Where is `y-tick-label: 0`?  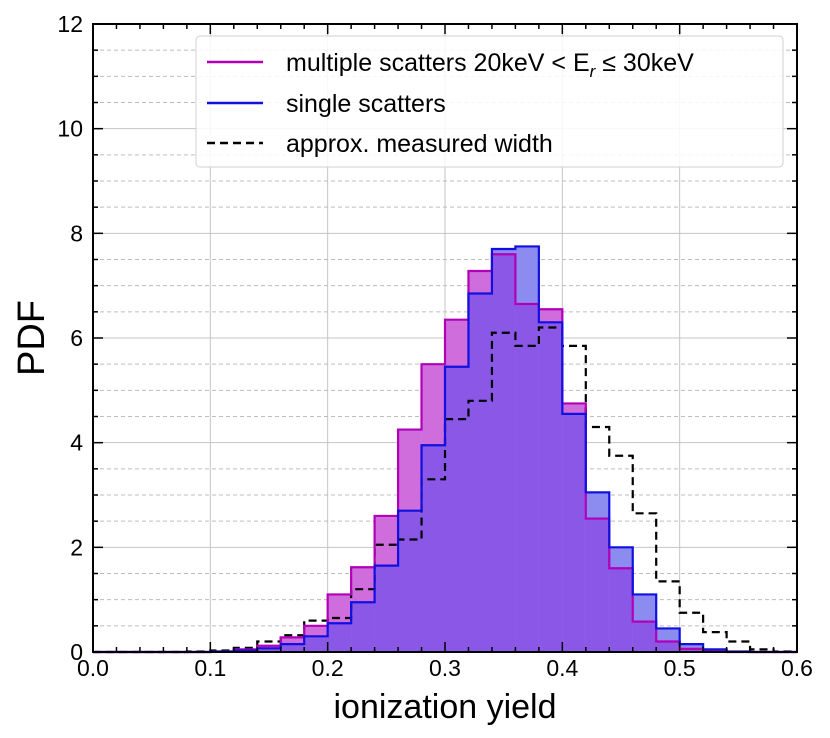
y-tick-label: 0 is located at coordinates (76, 652).